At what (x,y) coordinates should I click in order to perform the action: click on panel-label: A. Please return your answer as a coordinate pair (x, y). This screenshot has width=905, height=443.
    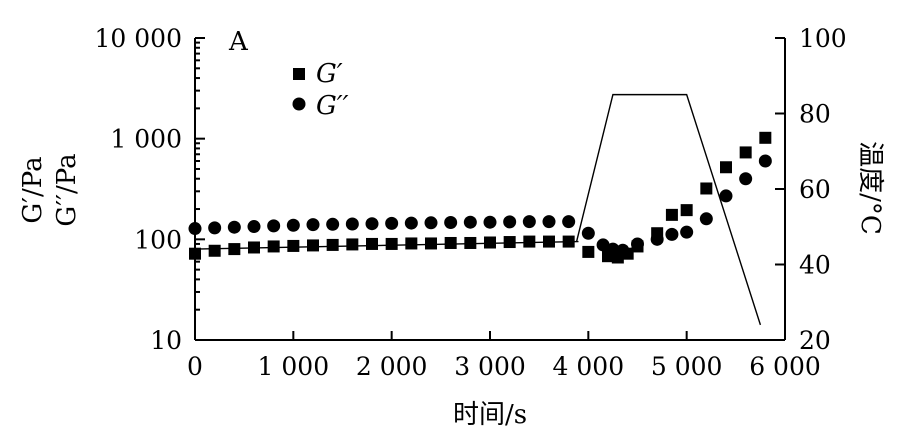
    Looking at the image, I should click on (238, 42).